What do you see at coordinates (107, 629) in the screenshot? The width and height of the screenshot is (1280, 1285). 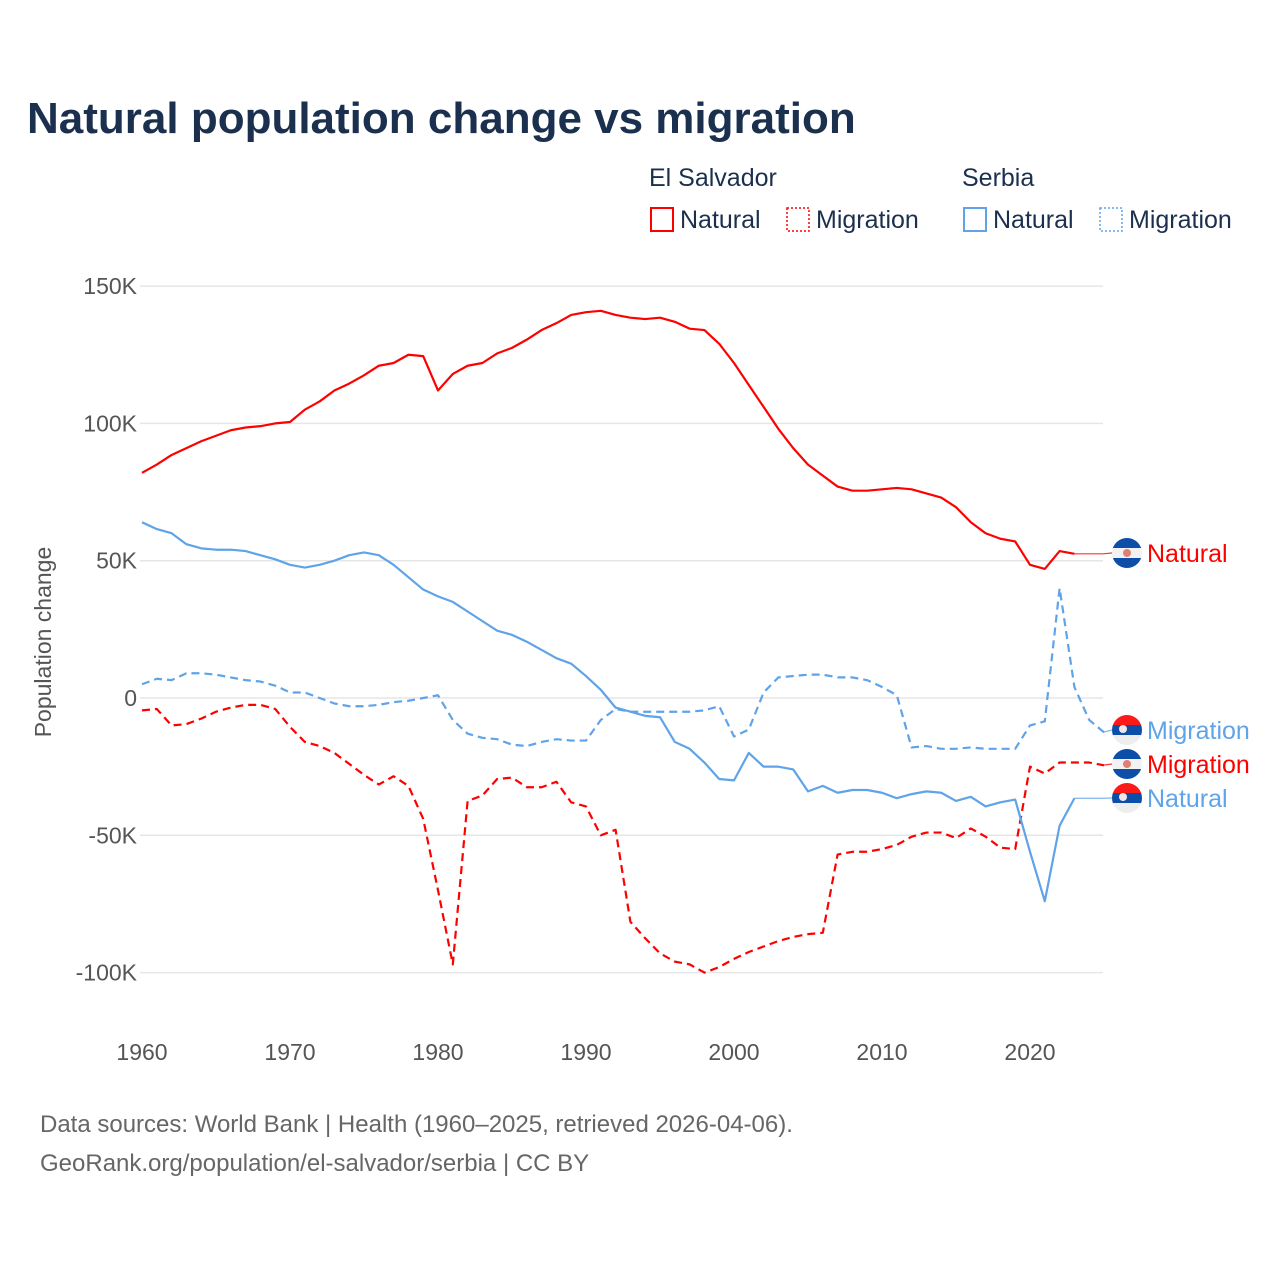 I see `y-axis: 150K 100K 50K 0 -50K -100K` at bounding box center [107, 629].